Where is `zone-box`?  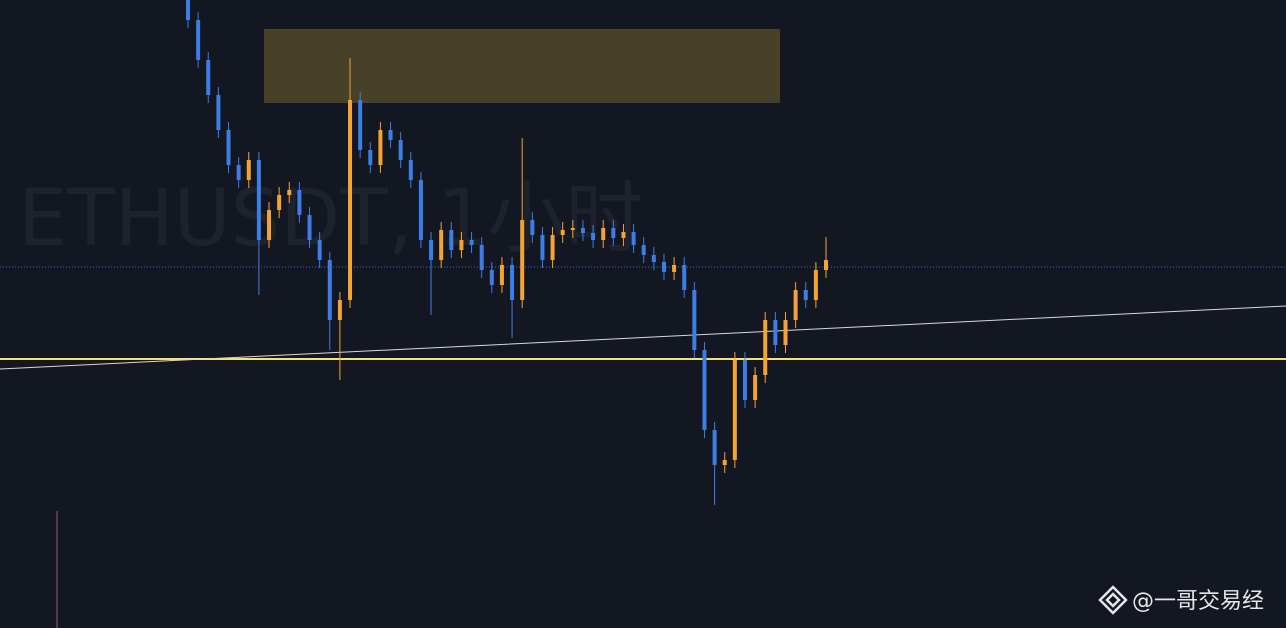 zone-box is located at coordinates (522, 66).